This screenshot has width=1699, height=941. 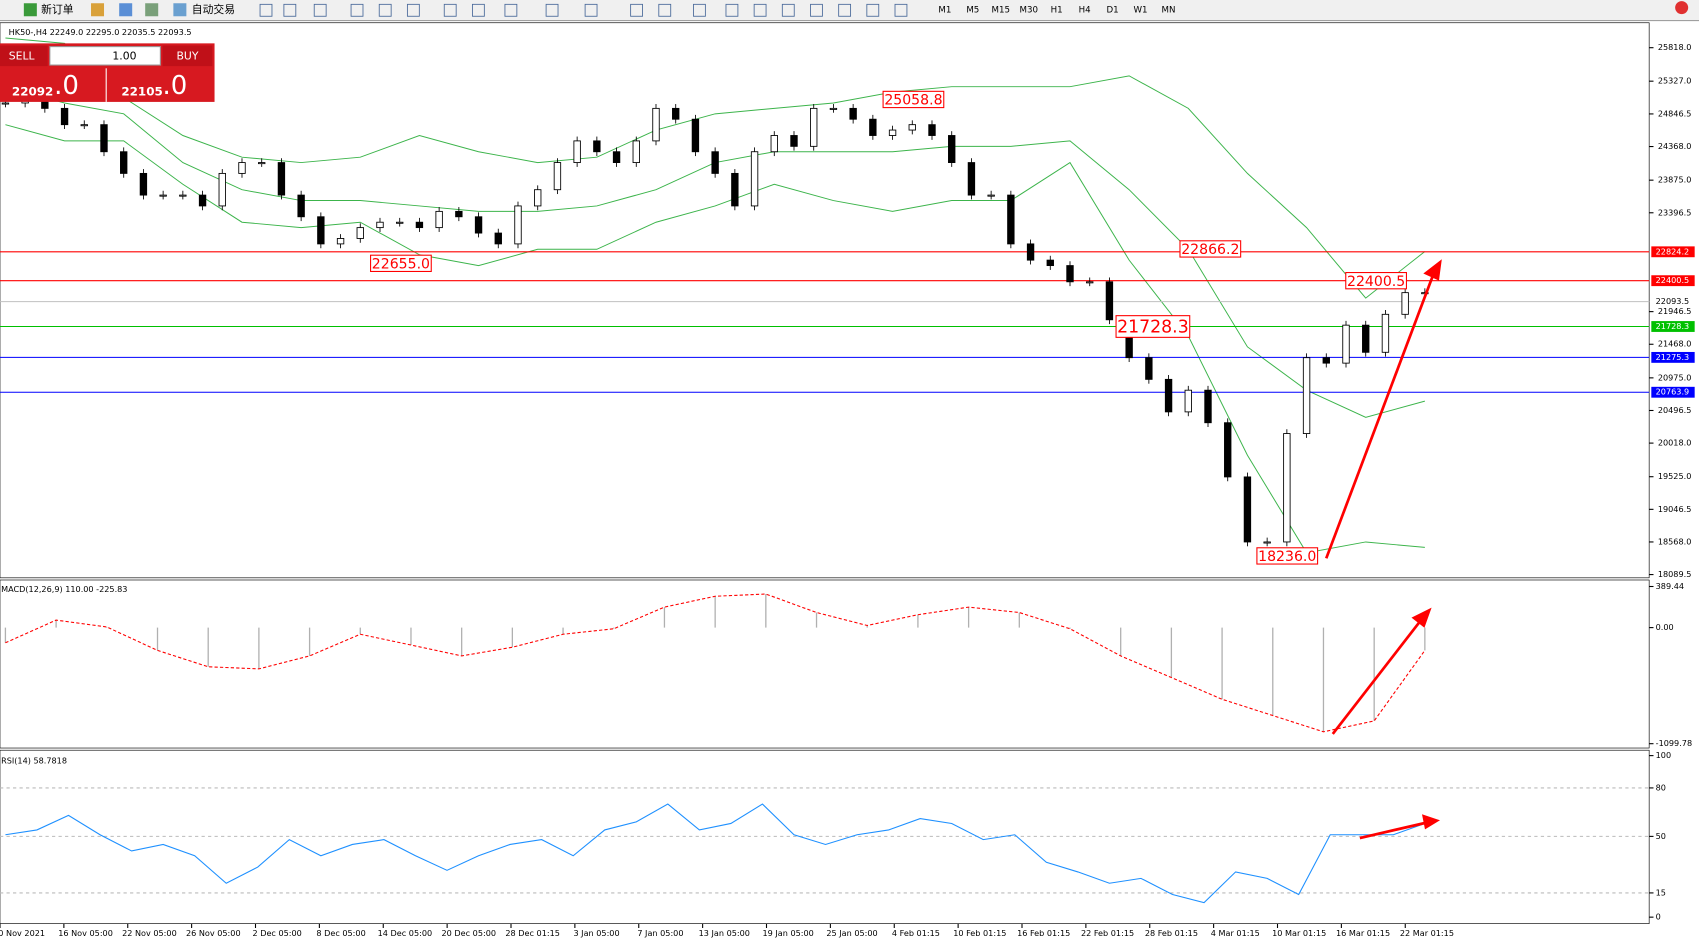 What do you see at coordinates (1376, 282) in the screenshot?
I see `annotation: 22400.5` at bounding box center [1376, 282].